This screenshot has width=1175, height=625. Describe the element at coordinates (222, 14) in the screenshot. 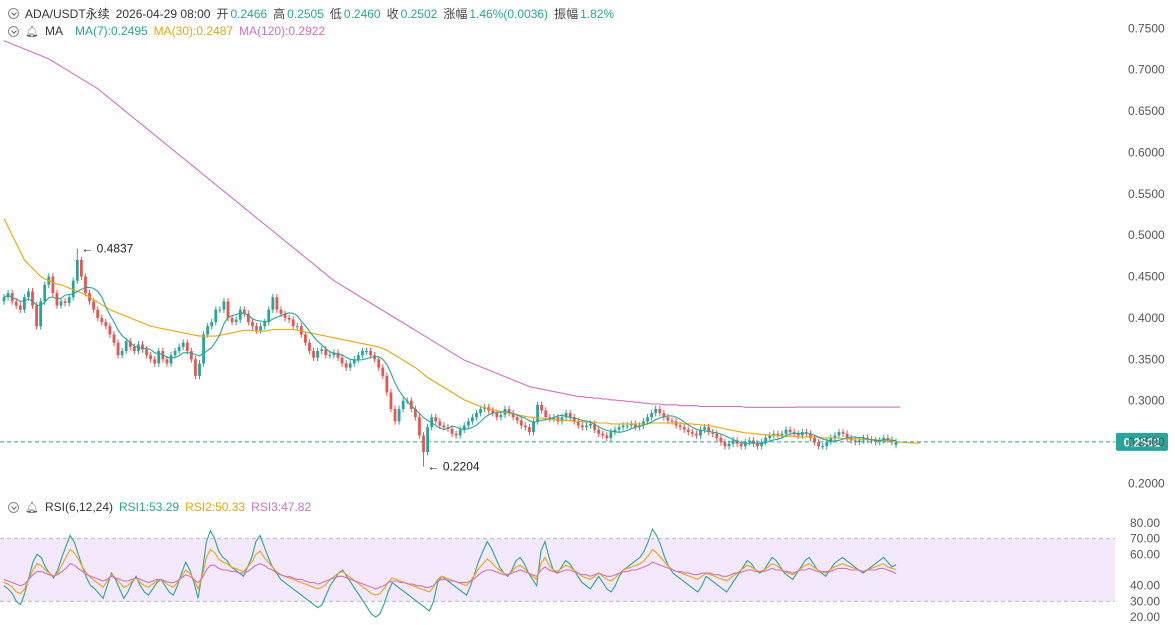

I see `open-label: 开` at that location.